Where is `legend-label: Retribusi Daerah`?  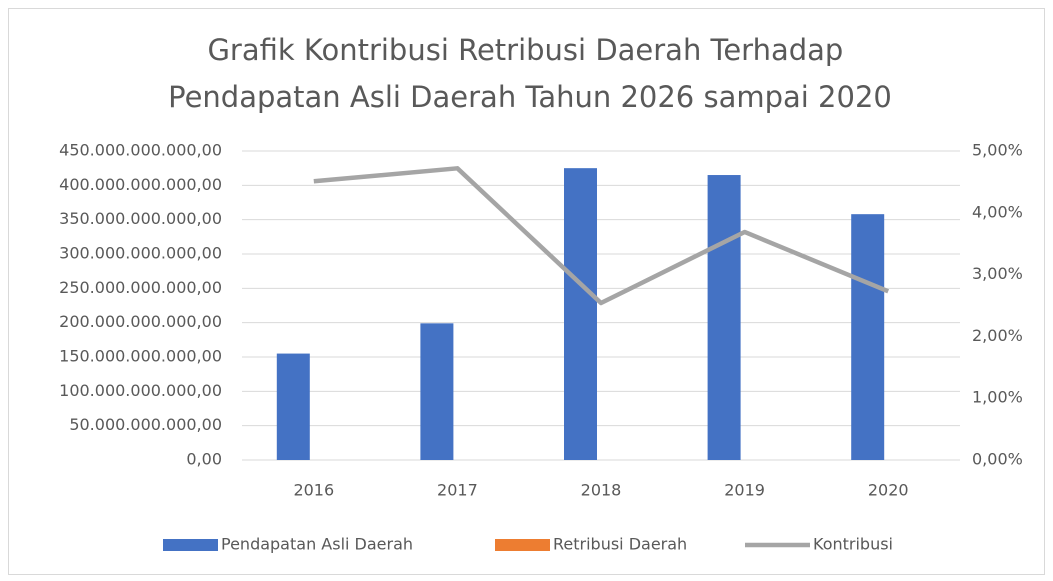
legend-label: Retribusi Daerah is located at coordinates (620, 544).